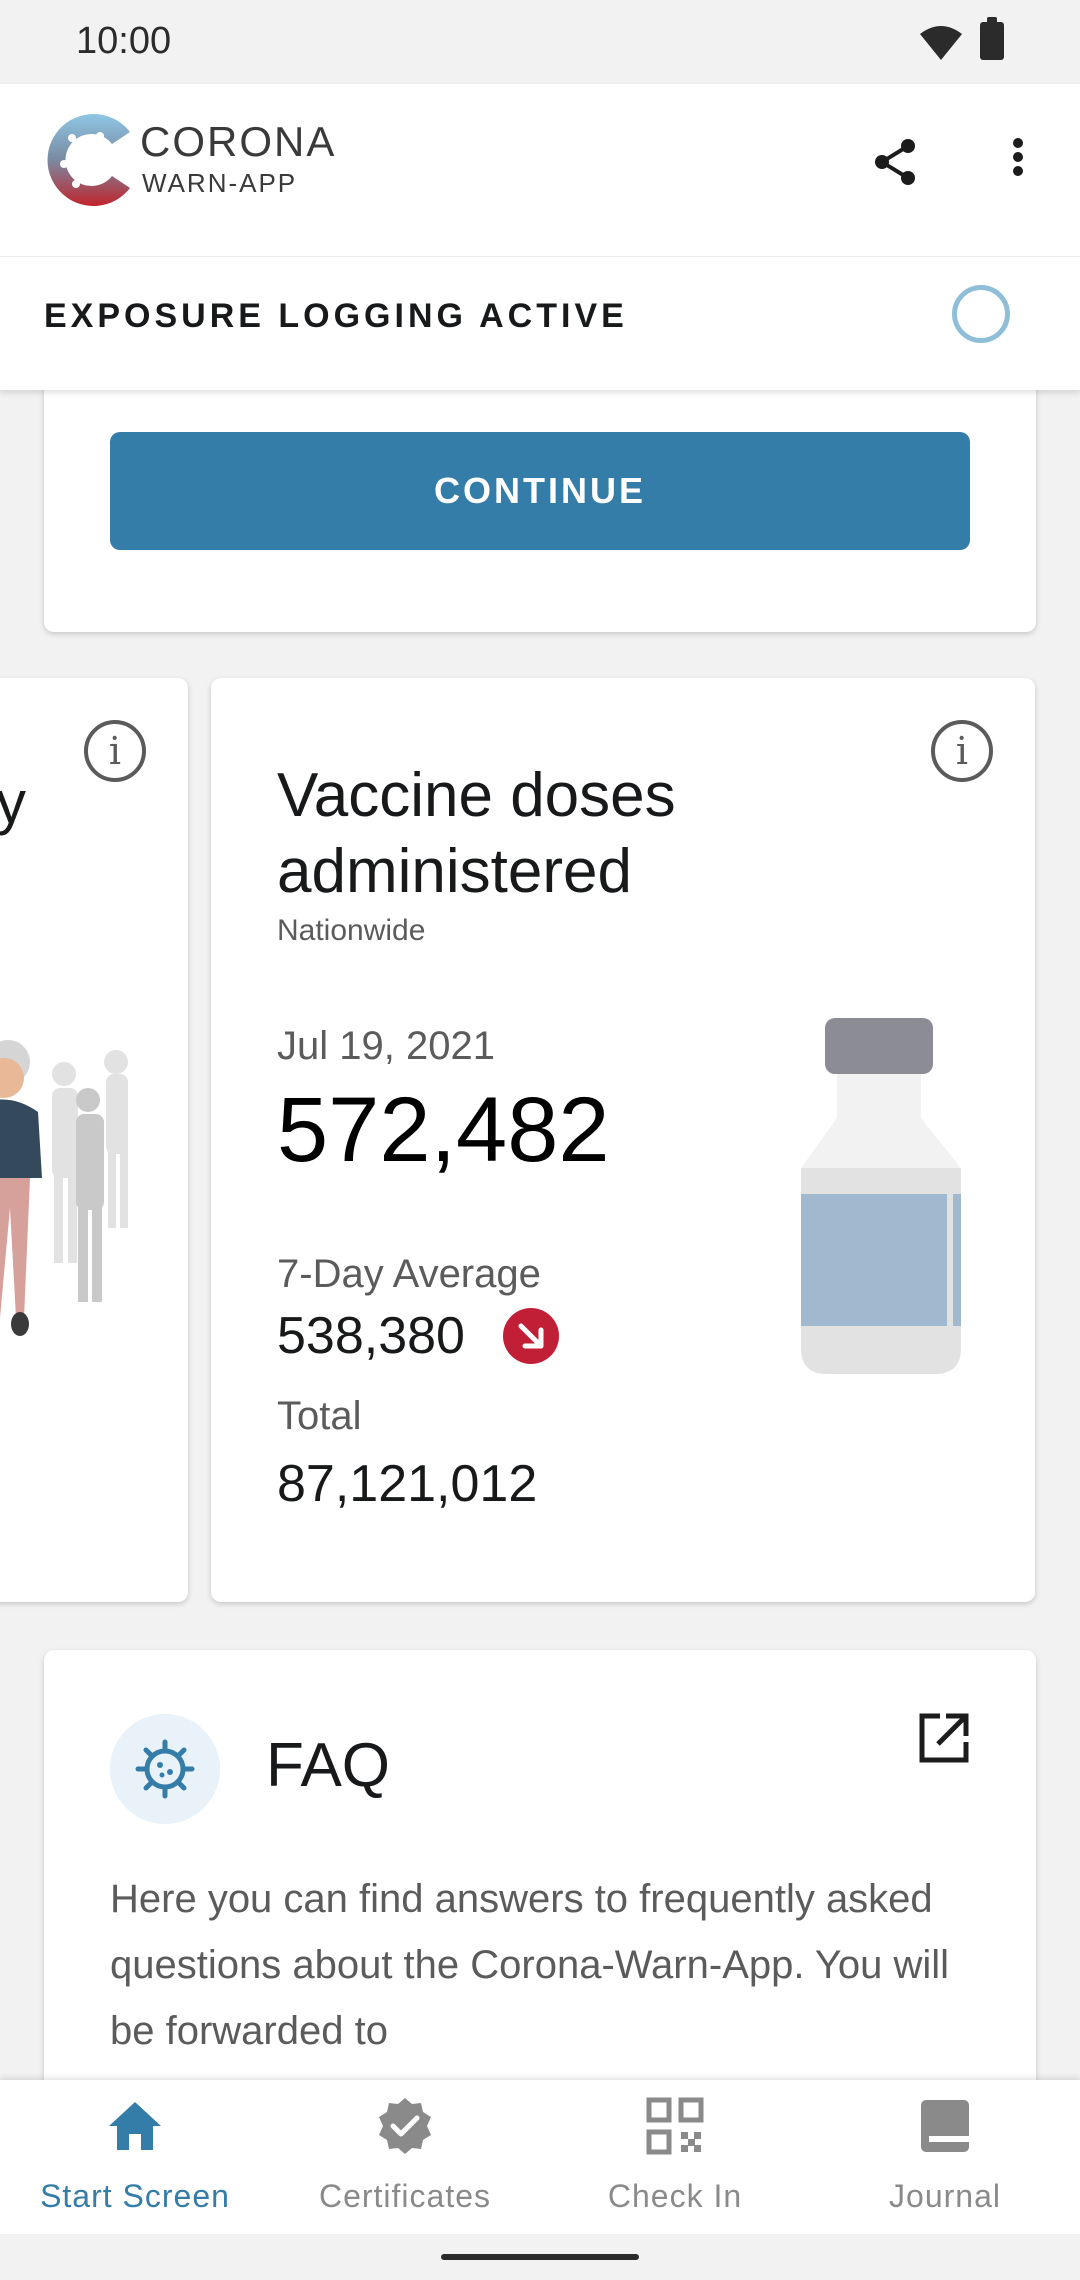  Describe the element at coordinates (476, 833) in the screenshot. I see `vaccine-card-title: Vaccine doses administered` at that location.